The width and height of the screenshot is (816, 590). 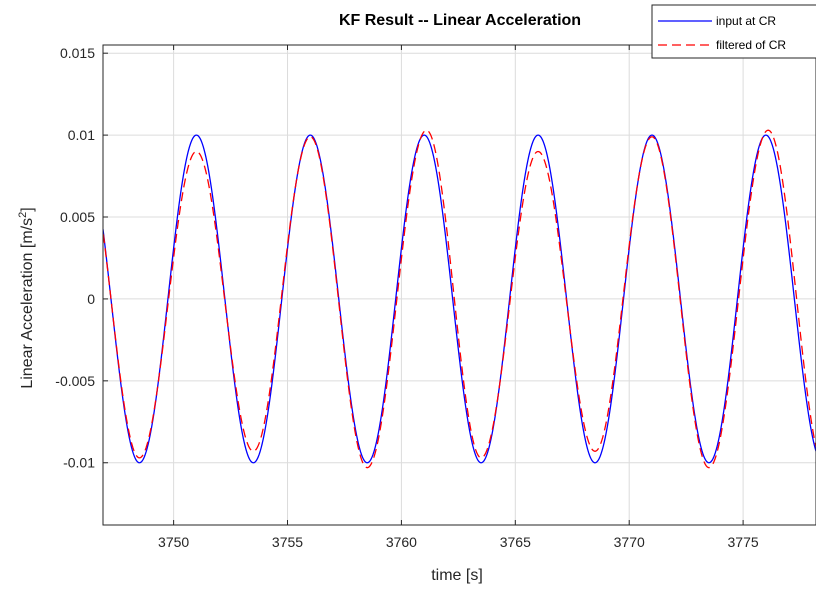 I want to click on chart-title: KF Result -- Linear Acceleration, so click(x=460, y=20).